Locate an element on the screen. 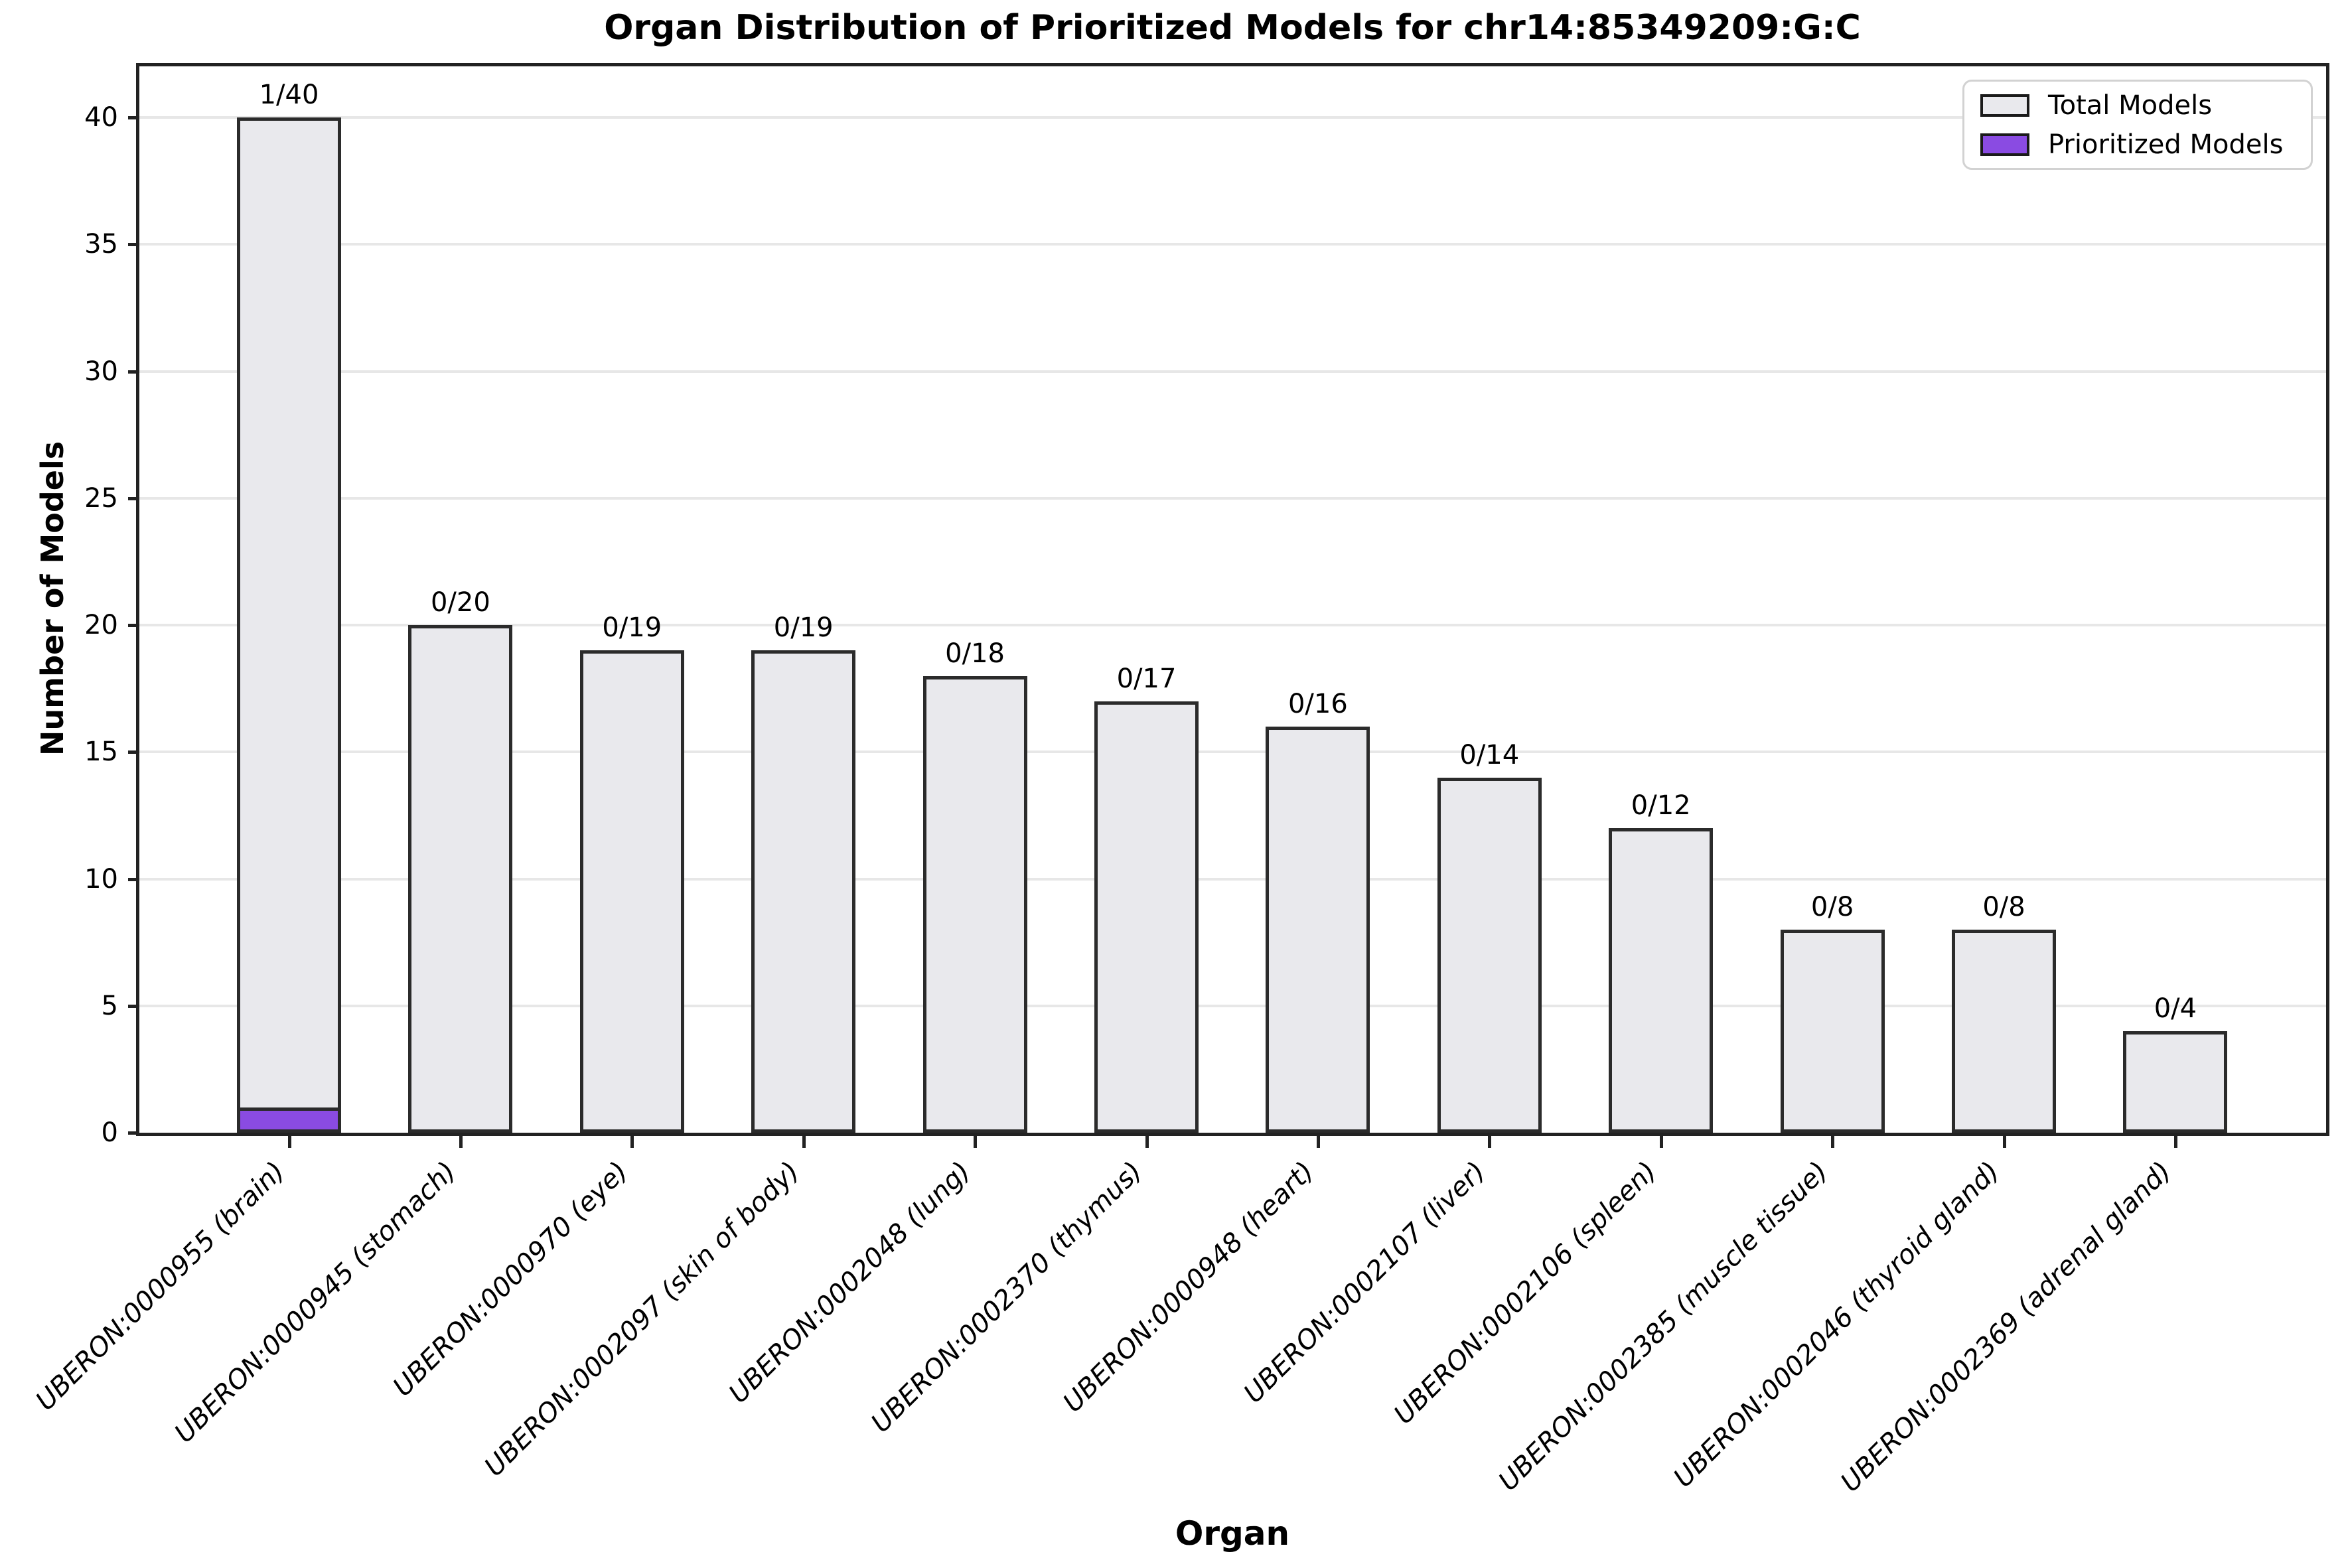  bar-value-label: 0/12 is located at coordinates (1661, 805).